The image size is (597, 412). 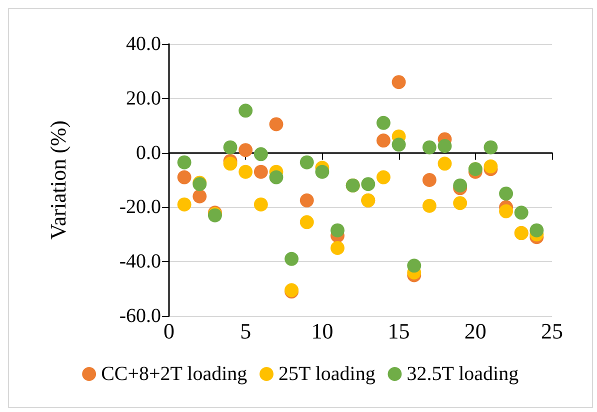 What do you see at coordinates (462, 374) in the screenshot?
I see `legend-label: 32.5T loading` at bounding box center [462, 374].